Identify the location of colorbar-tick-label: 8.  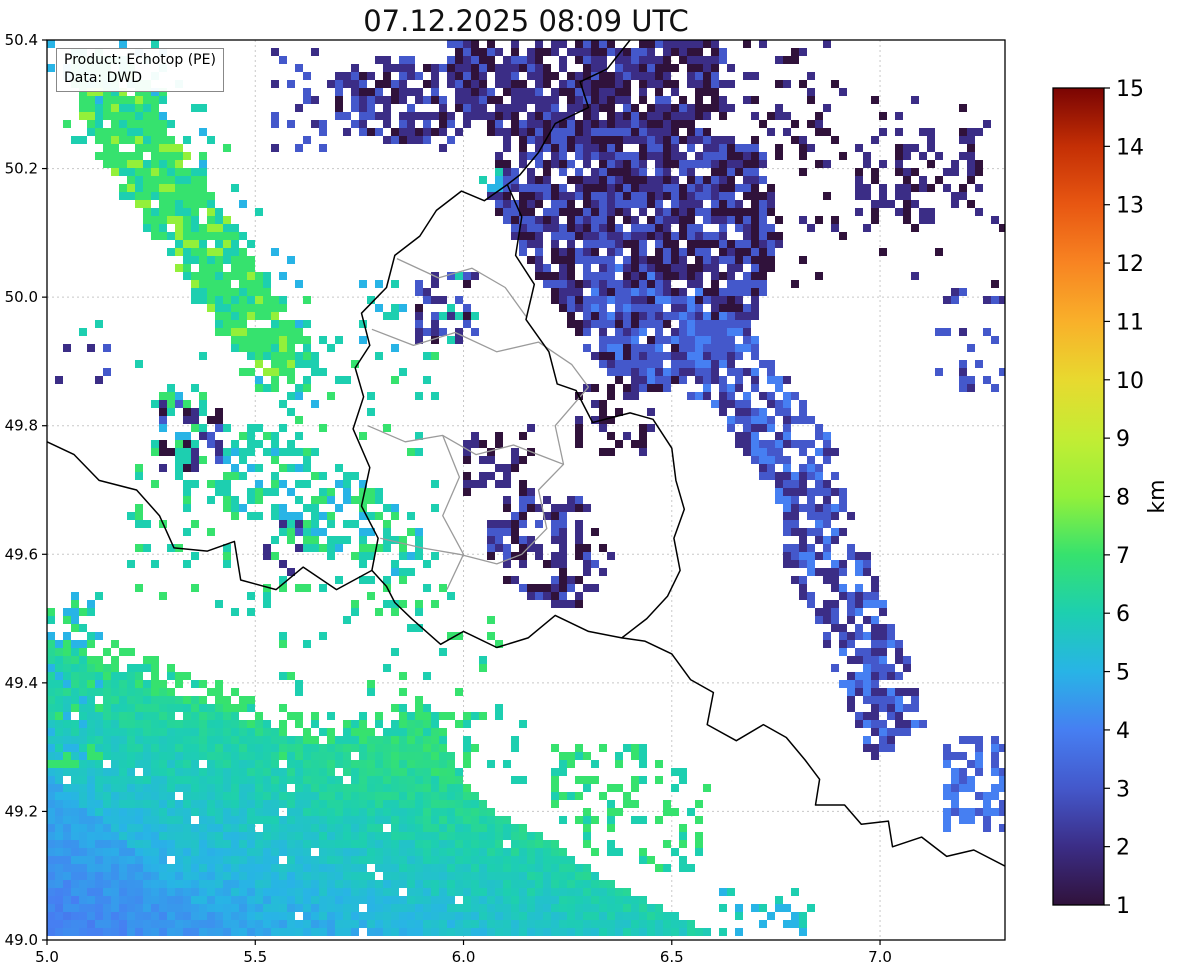
(1123, 498).